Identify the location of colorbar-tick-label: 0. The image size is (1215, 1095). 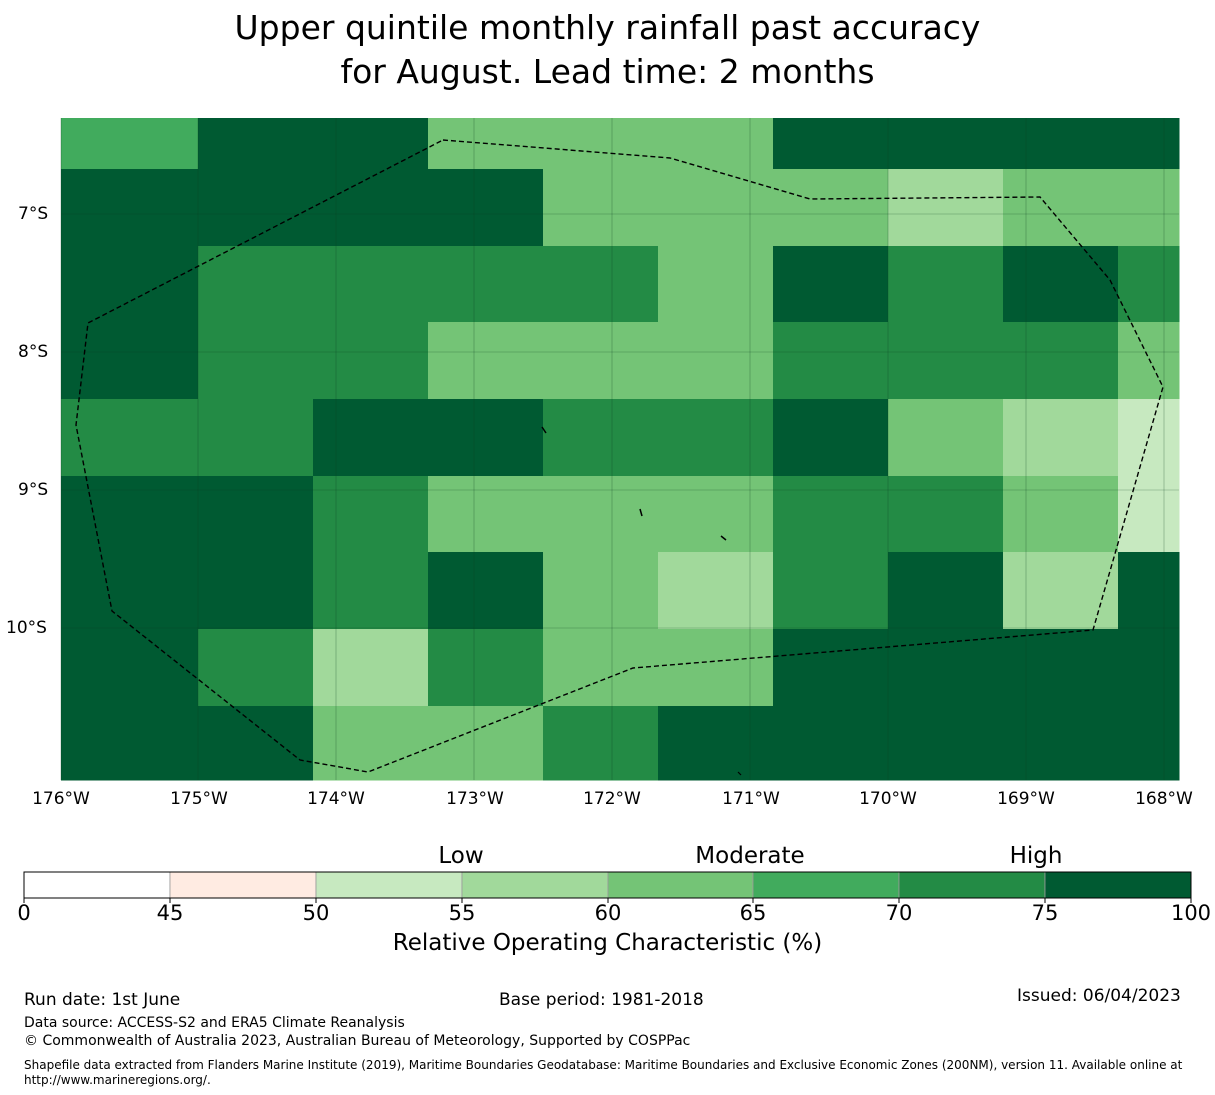
(24, 913).